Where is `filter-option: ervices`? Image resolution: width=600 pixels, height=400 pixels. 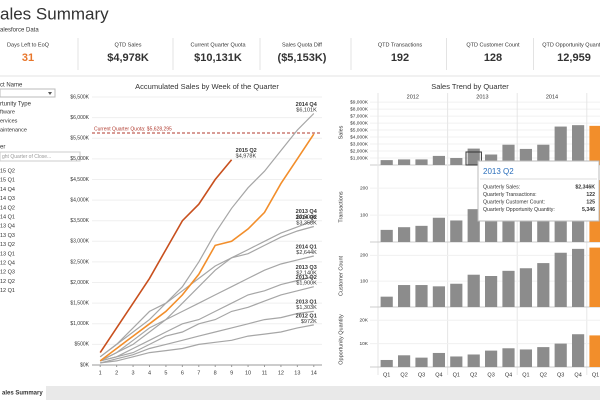
filter-option: ervices is located at coordinates (9, 121).